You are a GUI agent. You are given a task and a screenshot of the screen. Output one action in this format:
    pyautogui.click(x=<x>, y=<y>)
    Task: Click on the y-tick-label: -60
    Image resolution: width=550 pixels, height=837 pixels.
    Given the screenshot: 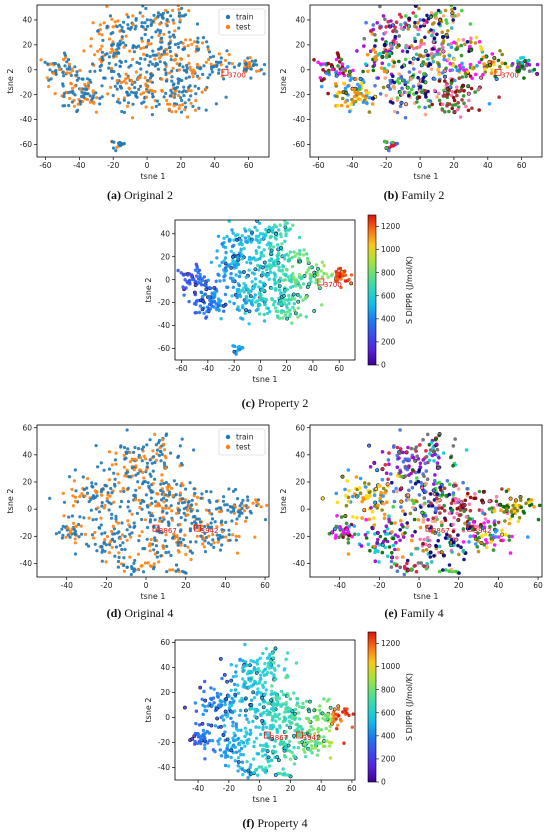 What is the action you would take?
    pyautogui.click(x=164, y=348)
    